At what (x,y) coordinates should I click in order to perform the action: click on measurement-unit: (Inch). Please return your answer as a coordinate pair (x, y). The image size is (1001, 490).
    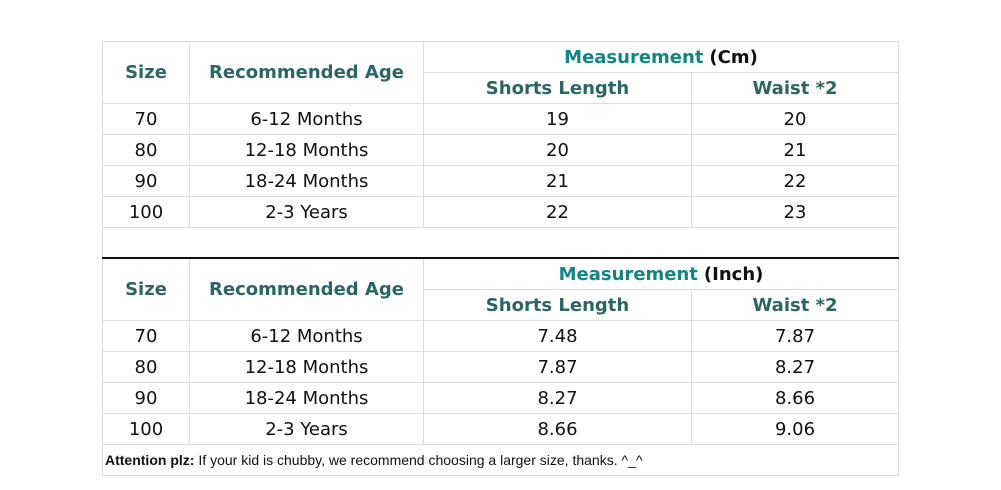
    Looking at the image, I should click on (733, 274).